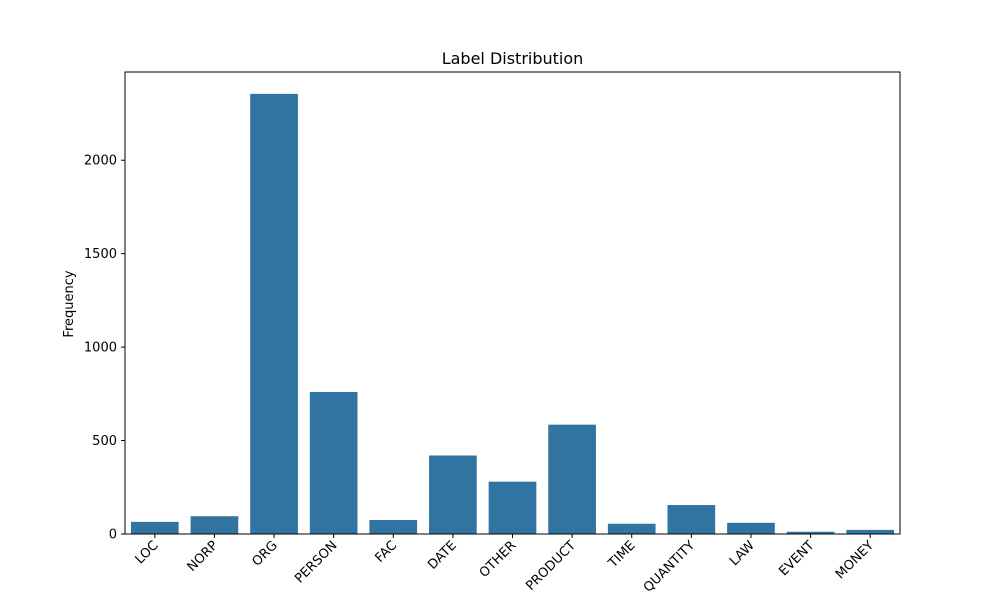 Image resolution: width=1000 pixels, height=600 pixels. I want to click on x-tick-label: TIME, so click(621, 554).